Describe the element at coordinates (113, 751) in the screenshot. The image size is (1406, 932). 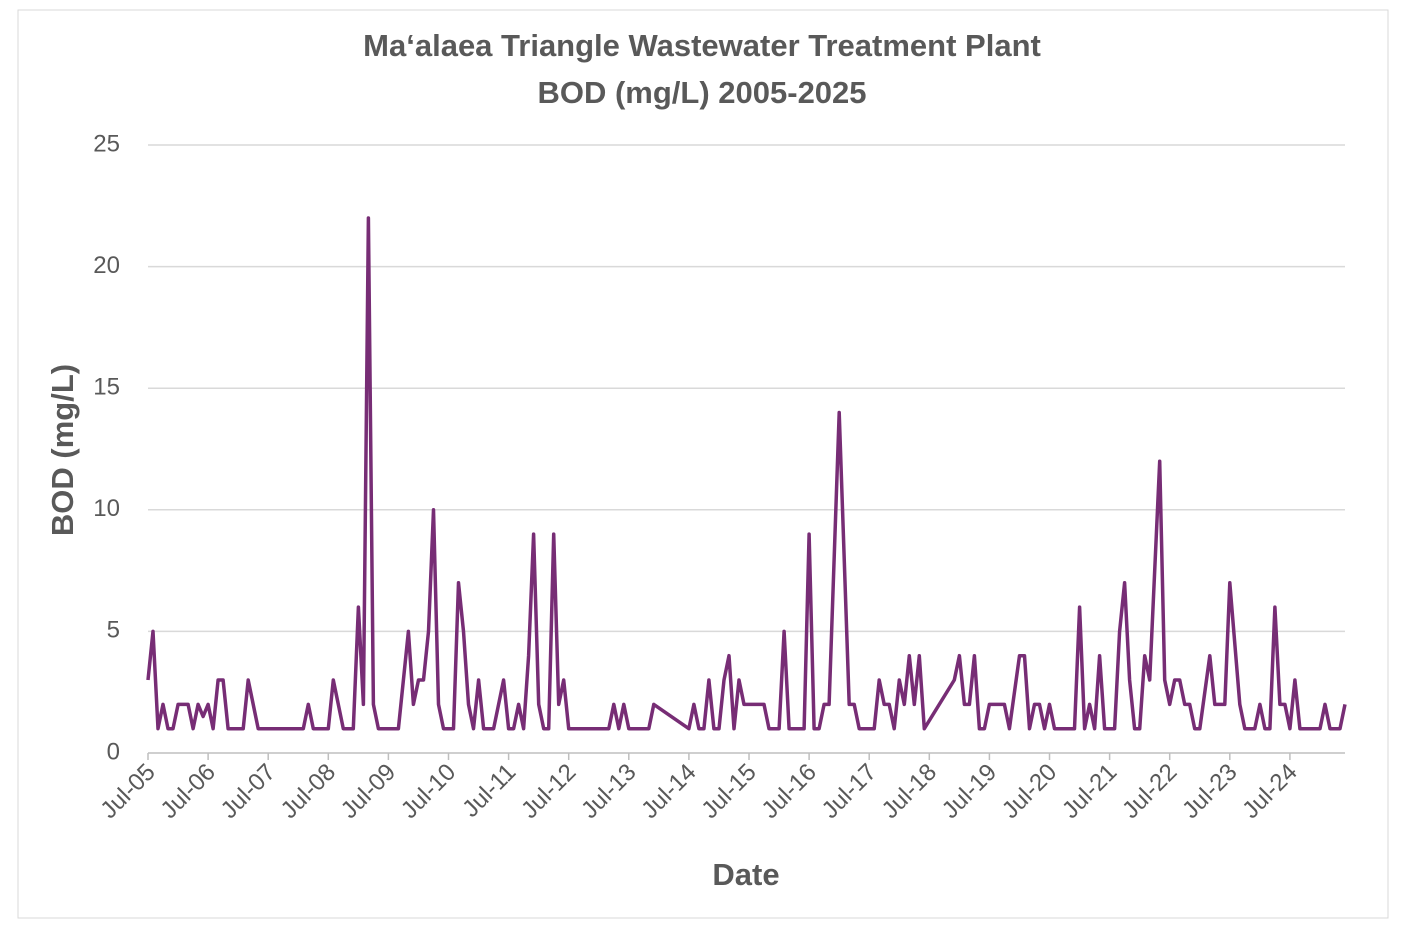
I see `y-tick-label: 0` at that location.